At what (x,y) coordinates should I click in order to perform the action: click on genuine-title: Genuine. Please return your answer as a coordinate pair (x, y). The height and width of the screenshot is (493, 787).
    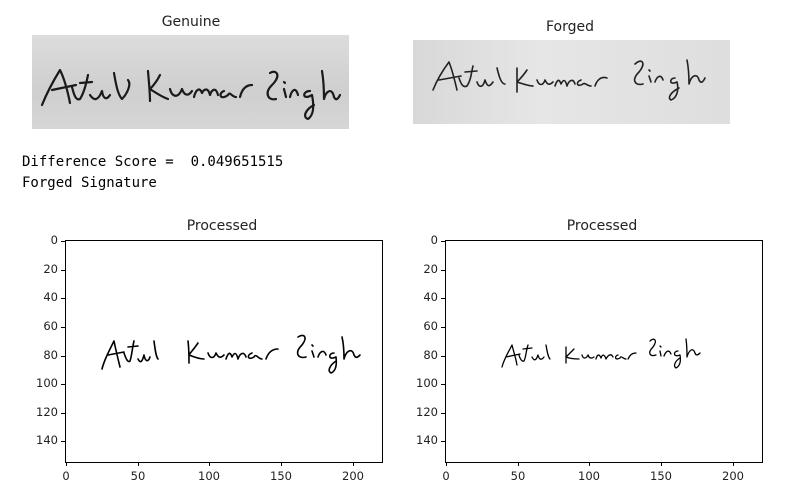
    Looking at the image, I should click on (191, 22).